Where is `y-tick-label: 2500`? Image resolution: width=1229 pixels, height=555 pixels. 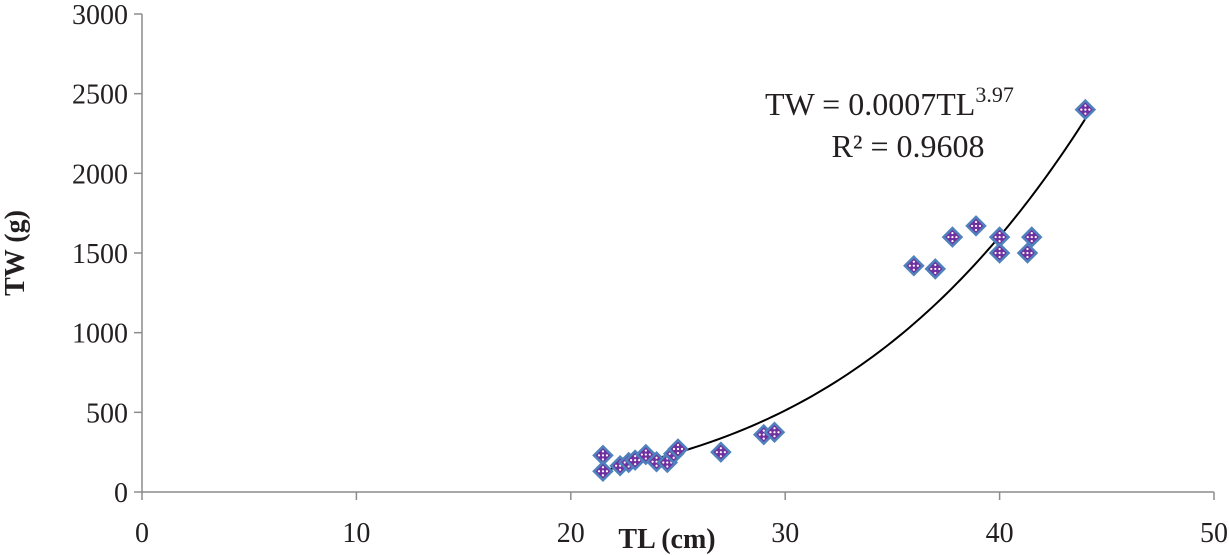
y-tick-label: 2500 is located at coordinates (100, 95).